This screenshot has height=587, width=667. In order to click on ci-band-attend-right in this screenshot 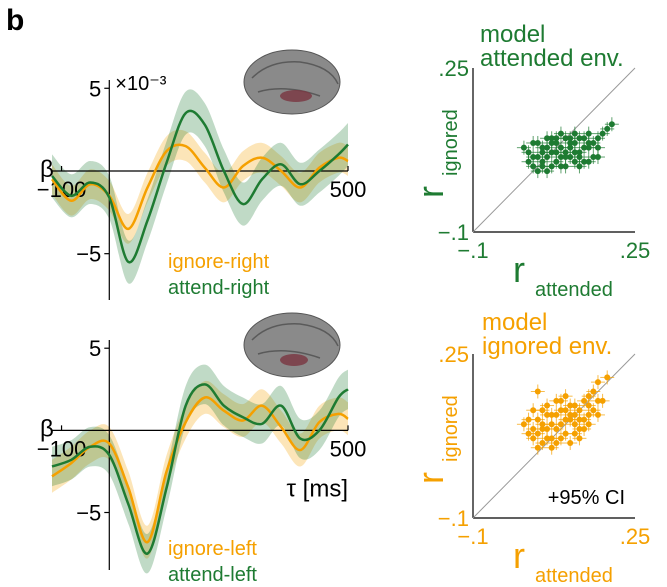, I will do `click(200, 186)`.